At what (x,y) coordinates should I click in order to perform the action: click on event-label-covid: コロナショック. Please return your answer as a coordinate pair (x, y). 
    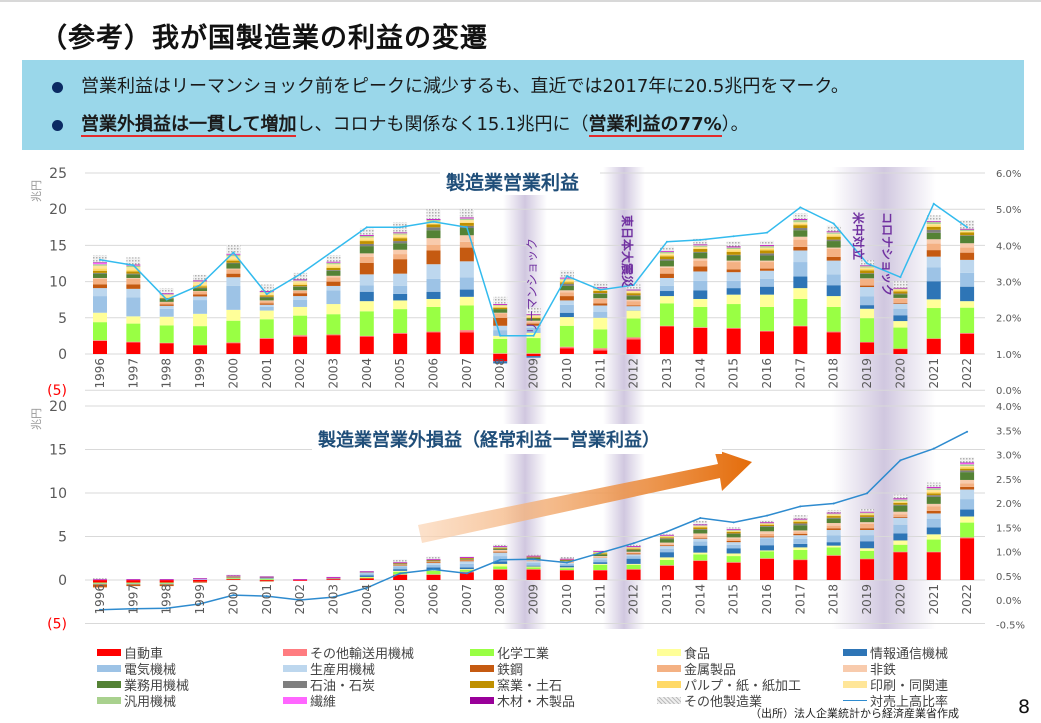
    Looking at the image, I should click on (887, 254).